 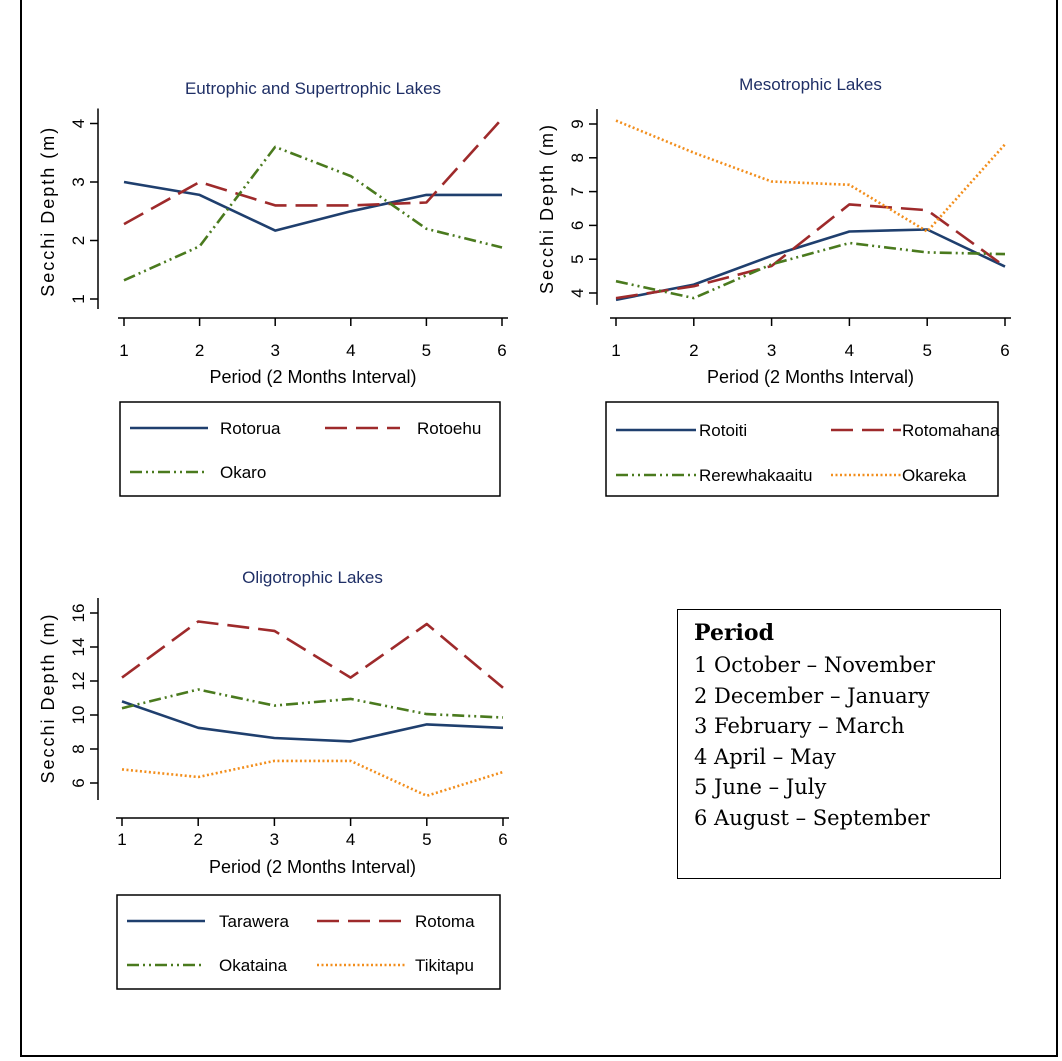 I want to click on period-item-6: 6 August – September, so click(x=812, y=817).